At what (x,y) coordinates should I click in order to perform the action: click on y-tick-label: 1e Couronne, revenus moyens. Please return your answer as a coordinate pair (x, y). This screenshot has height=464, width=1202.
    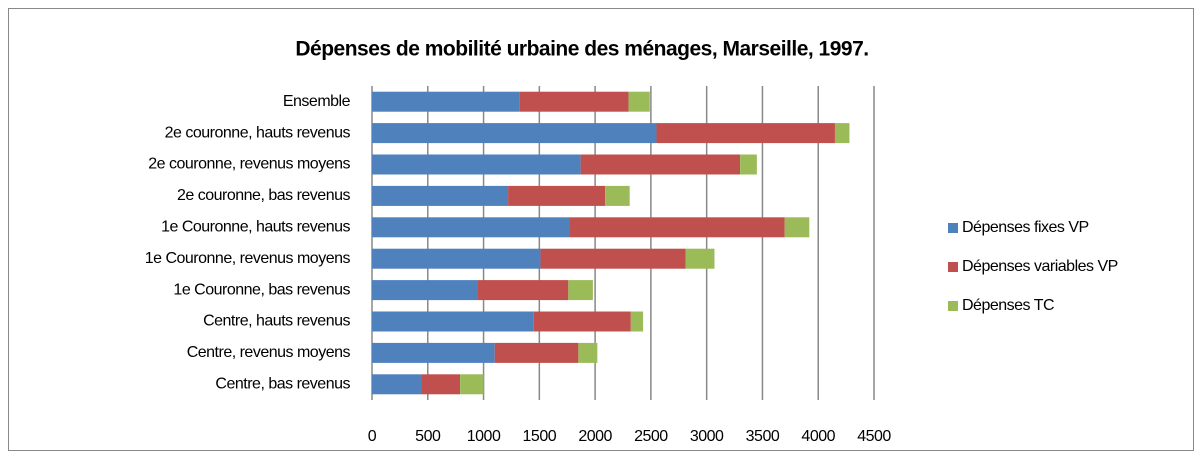
    Looking at the image, I should click on (248, 258).